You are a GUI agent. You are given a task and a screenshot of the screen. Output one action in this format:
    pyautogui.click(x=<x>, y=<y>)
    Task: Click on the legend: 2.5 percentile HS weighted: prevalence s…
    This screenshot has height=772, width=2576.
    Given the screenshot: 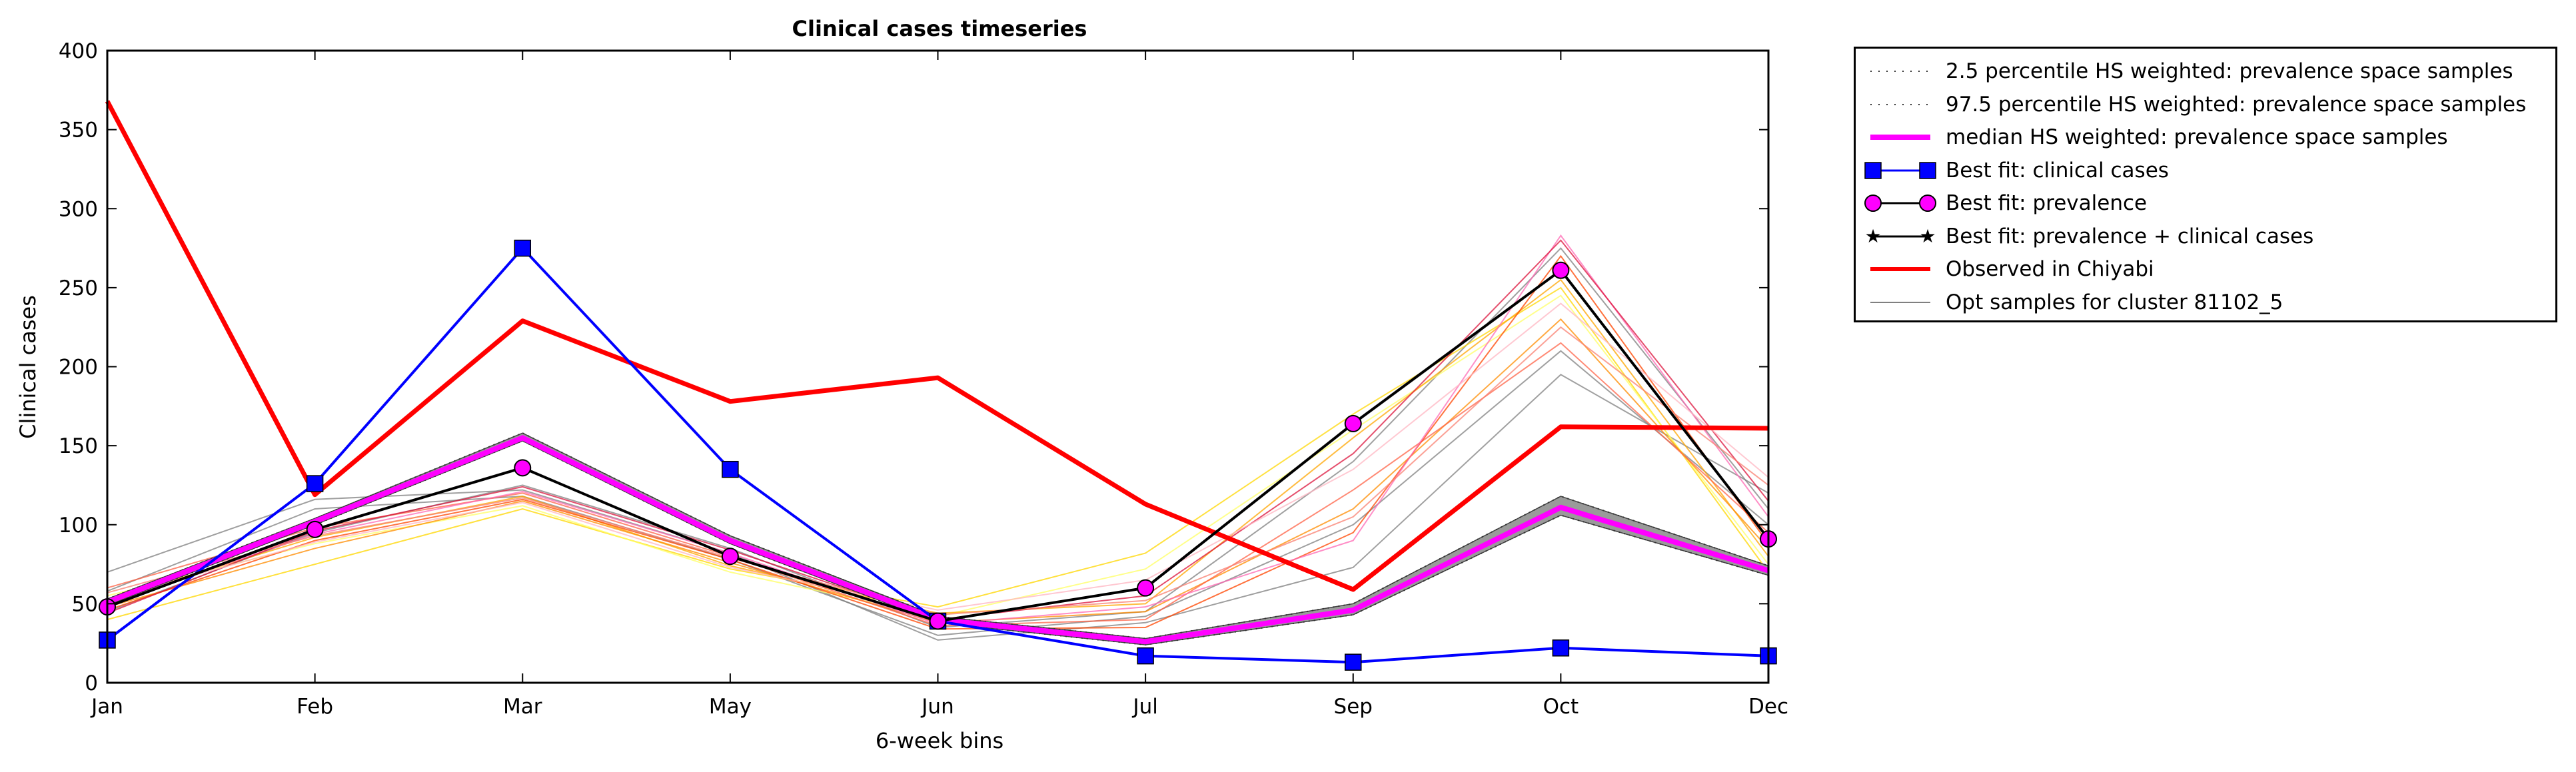 What is the action you would take?
    pyautogui.click(x=2205, y=184)
    